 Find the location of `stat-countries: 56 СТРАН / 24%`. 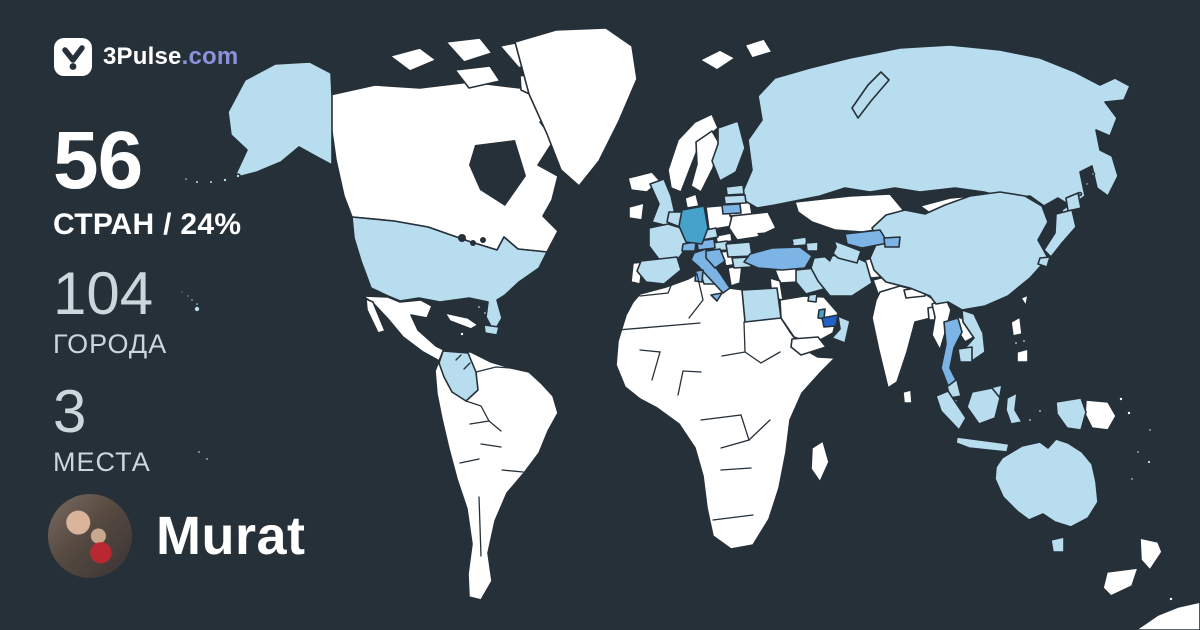

stat-countries: 56 СТРАН / 24% is located at coordinates (147, 178).